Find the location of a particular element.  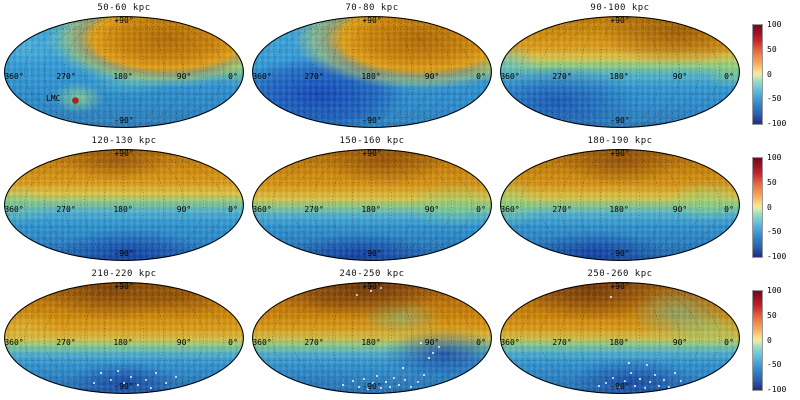

map-panel-210-220-kpc: 210-220 kpc +90° -90° 360° 270° 180 is located at coordinates (124, 332).